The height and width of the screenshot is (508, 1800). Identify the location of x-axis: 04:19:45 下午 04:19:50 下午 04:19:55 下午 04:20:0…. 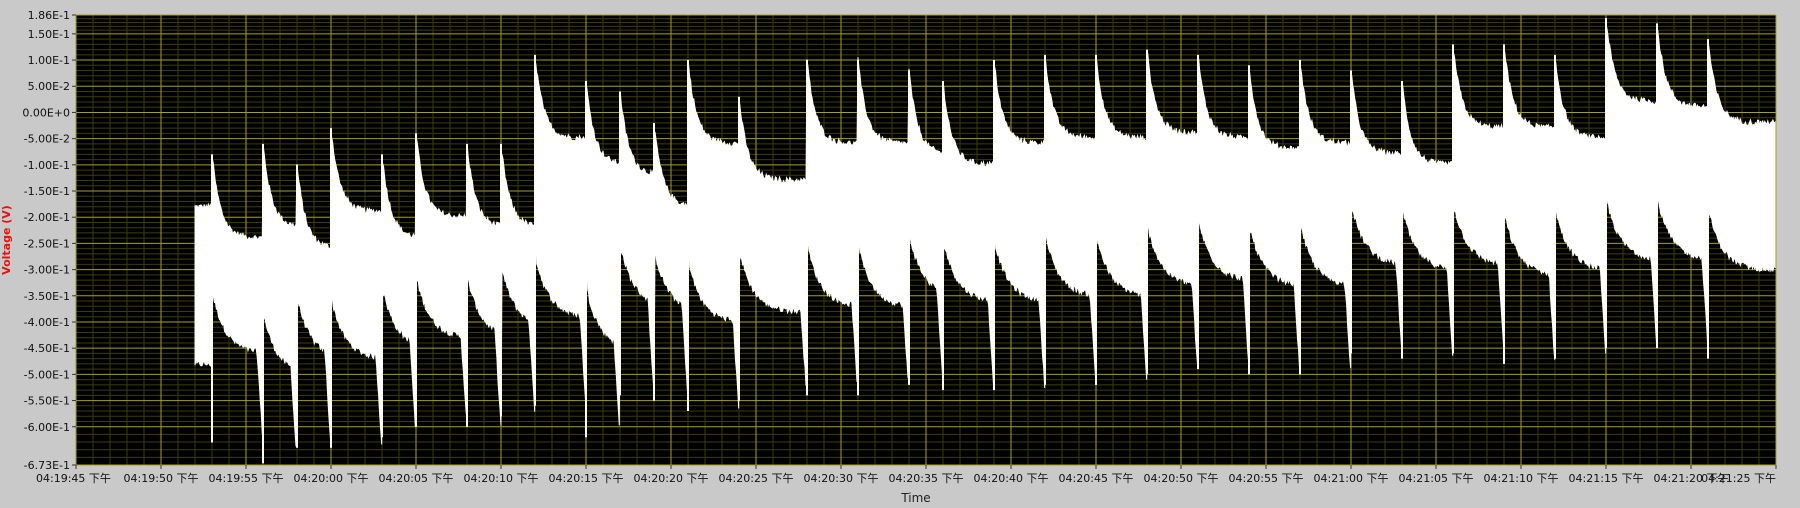
(906, 475).